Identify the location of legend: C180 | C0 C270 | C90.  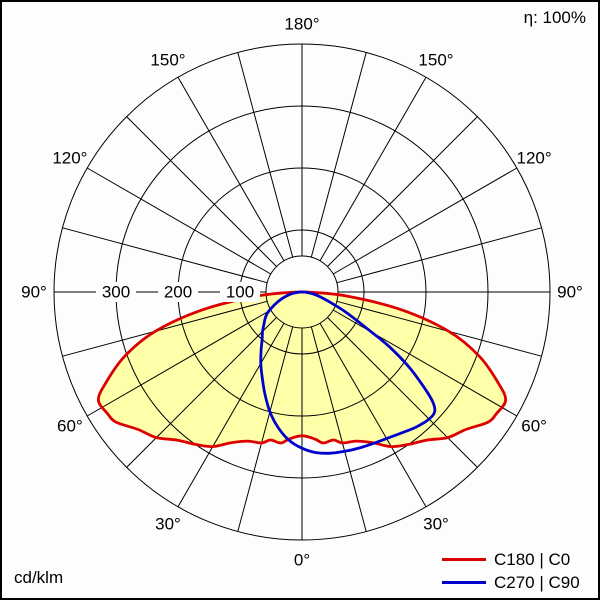
(514, 571).